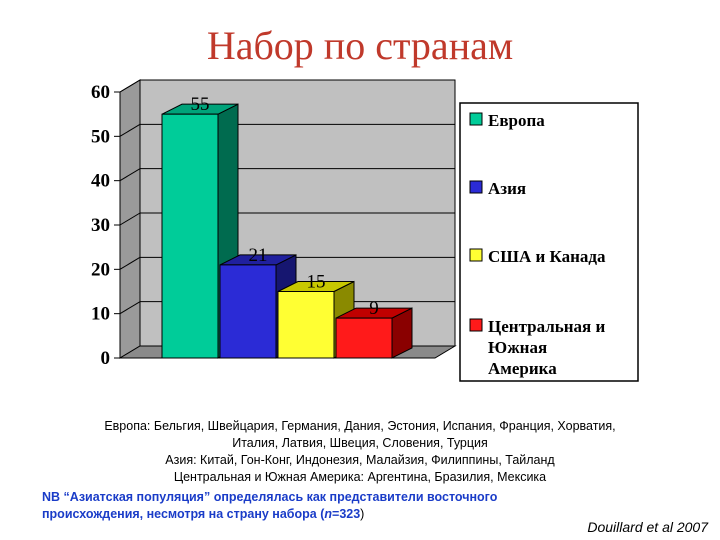 The width and height of the screenshot is (720, 540). What do you see at coordinates (346, 514) in the screenshot?
I see `nb-n-value: =323` at bounding box center [346, 514].